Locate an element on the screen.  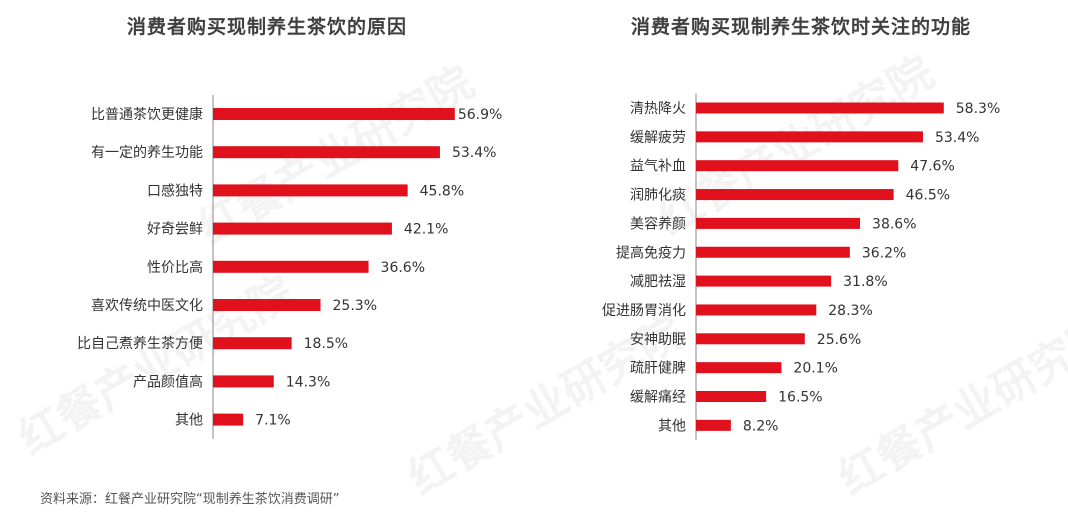
value-label: 36.6% is located at coordinates (403, 268).